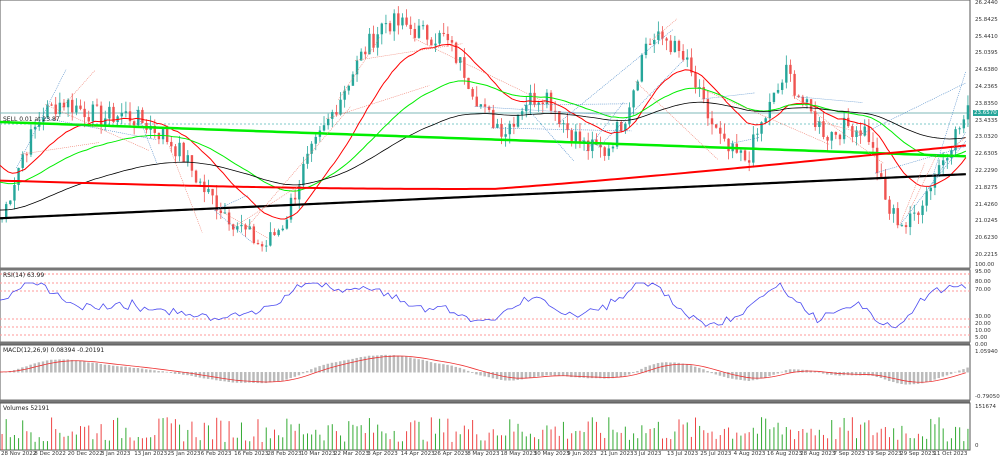  I want to click on date-tick: 28 Feb 2023, so click(284, 454).